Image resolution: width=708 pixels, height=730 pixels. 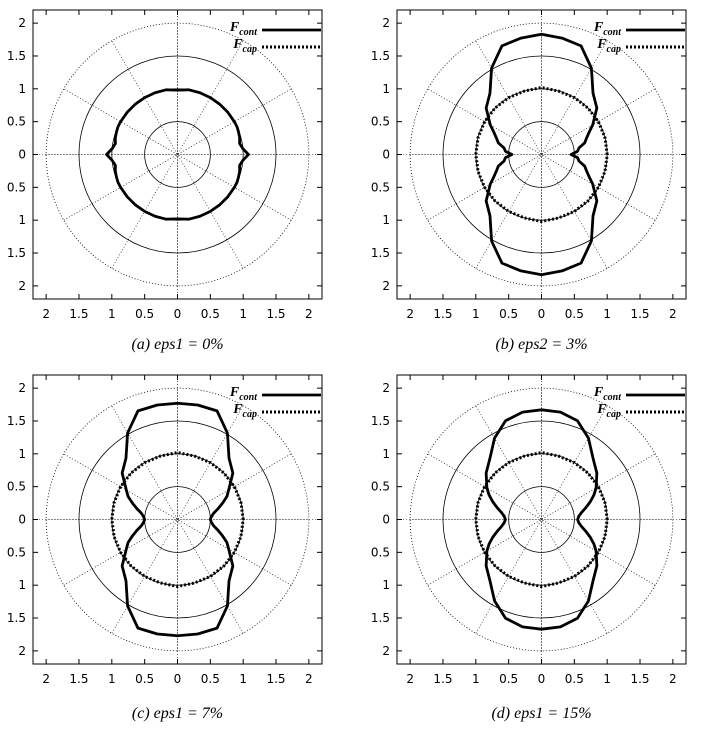 I want to click on panel-caption: (c) eps1 = 7%, so click(x=177, y=713).